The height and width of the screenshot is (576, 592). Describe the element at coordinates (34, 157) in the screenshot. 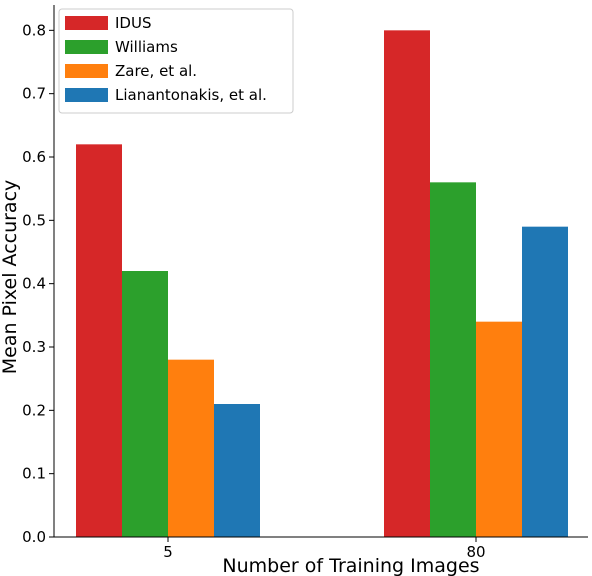

I see `y-tick-label: 0.6` at that location.